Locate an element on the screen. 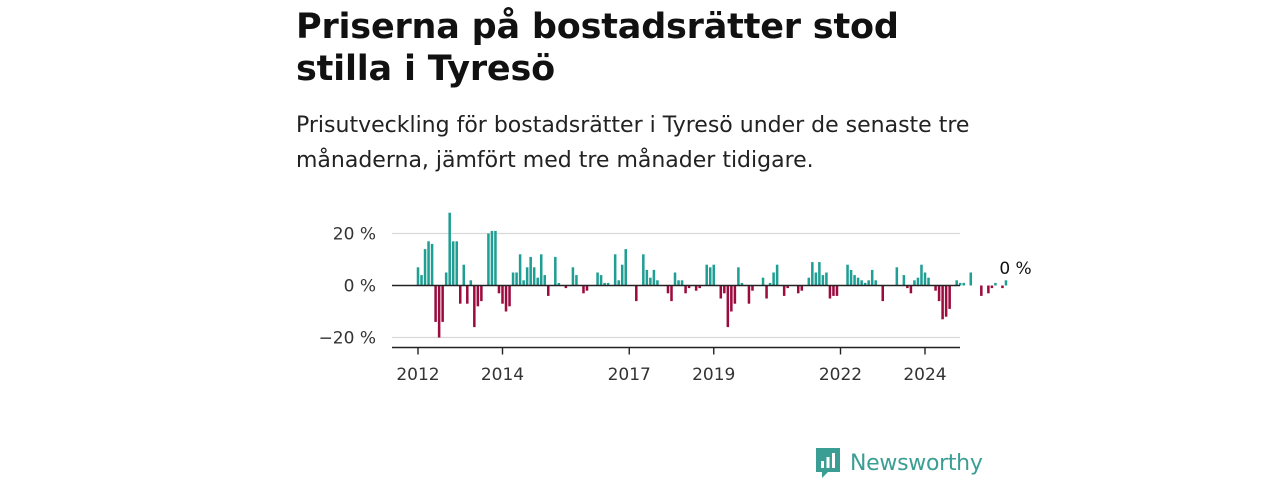  brand-logo: Newsworthy is located at coordinates (898, 463).